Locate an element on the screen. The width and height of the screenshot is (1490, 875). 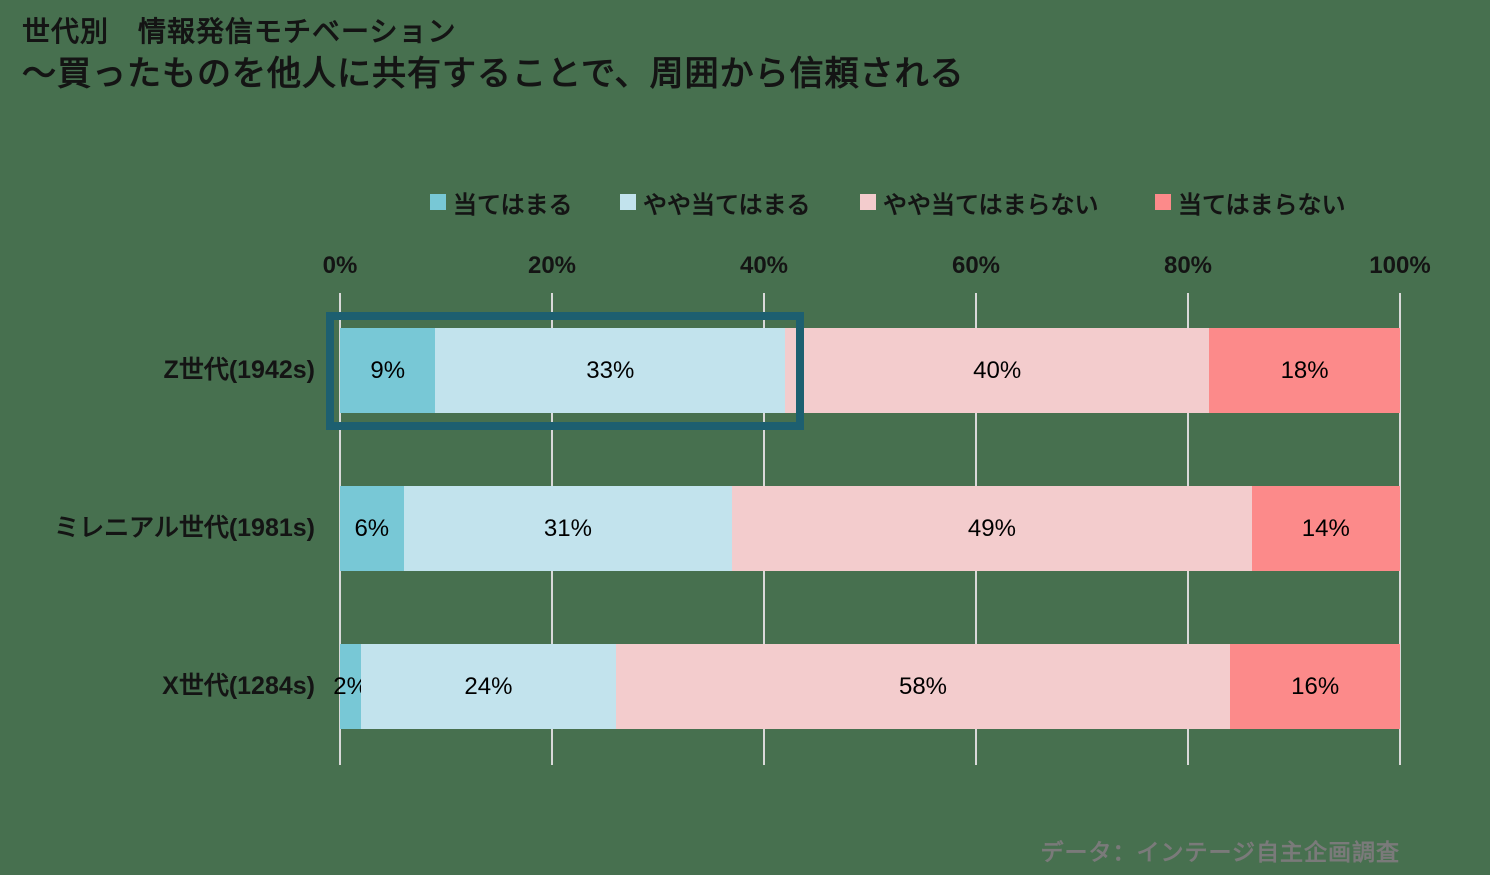
legend-item: やや当てはまる is located at coordinates (715, 203).